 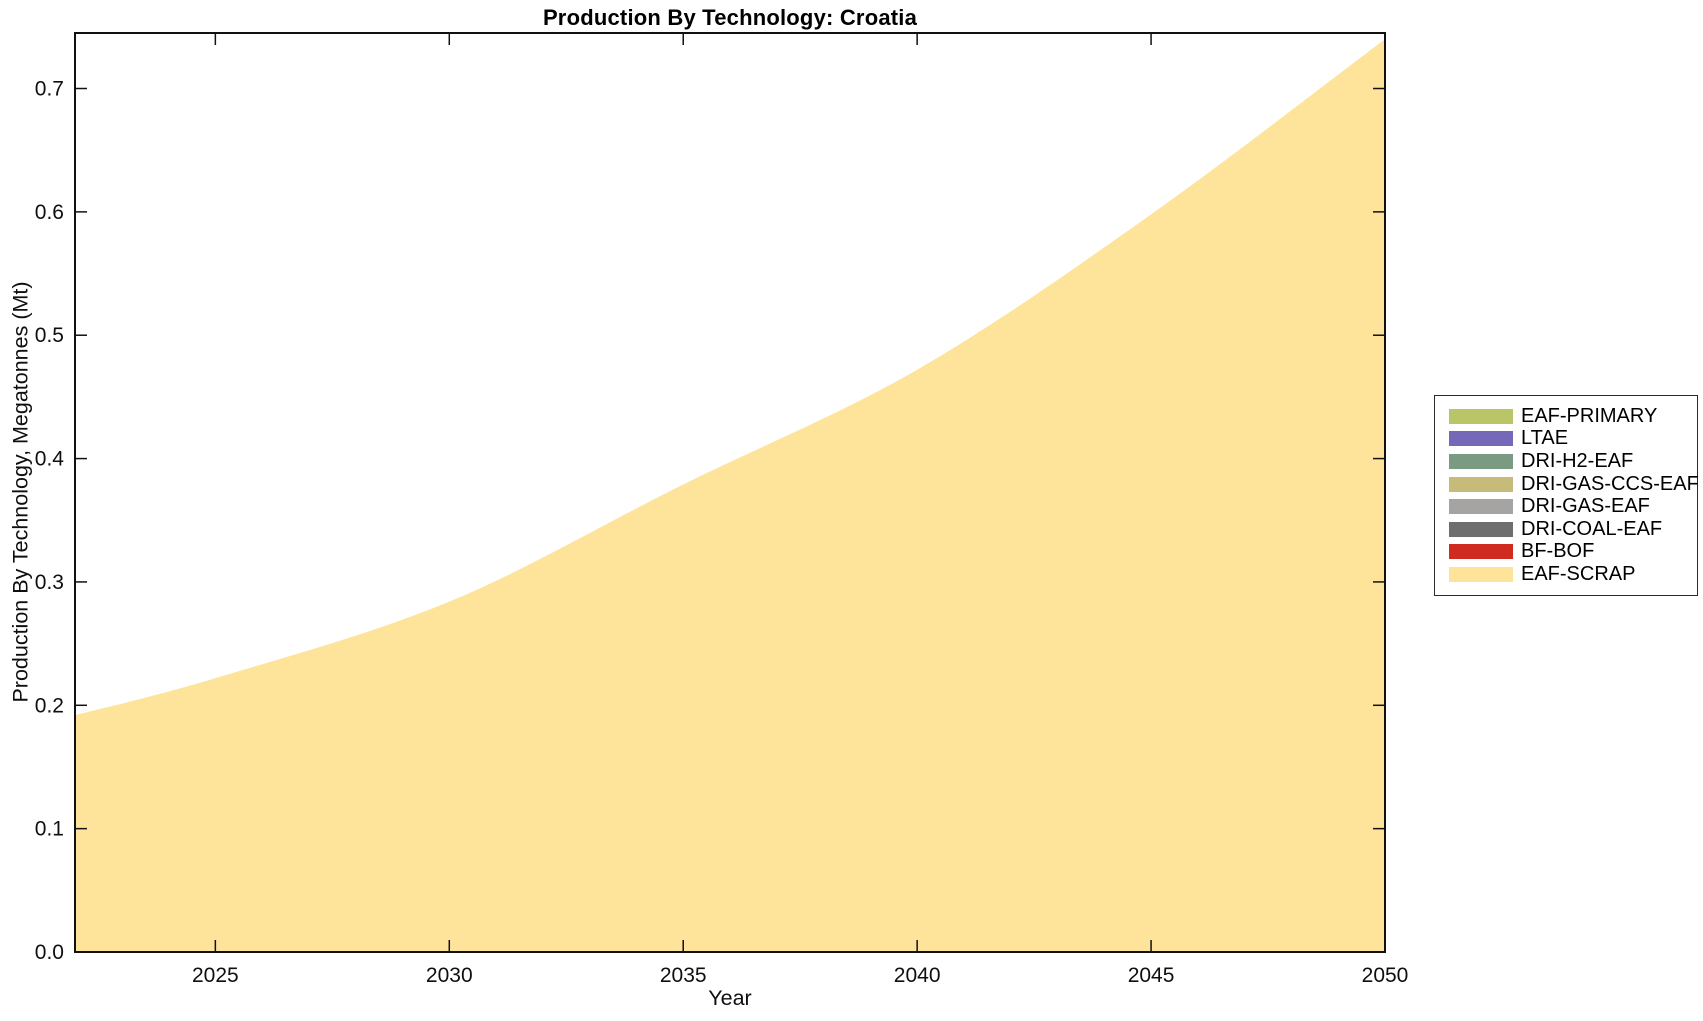 What do you see at coordinates (49, 952) in the screenshot?
I see `y-tick-label: 0.0` at bounding box center [49, 952].